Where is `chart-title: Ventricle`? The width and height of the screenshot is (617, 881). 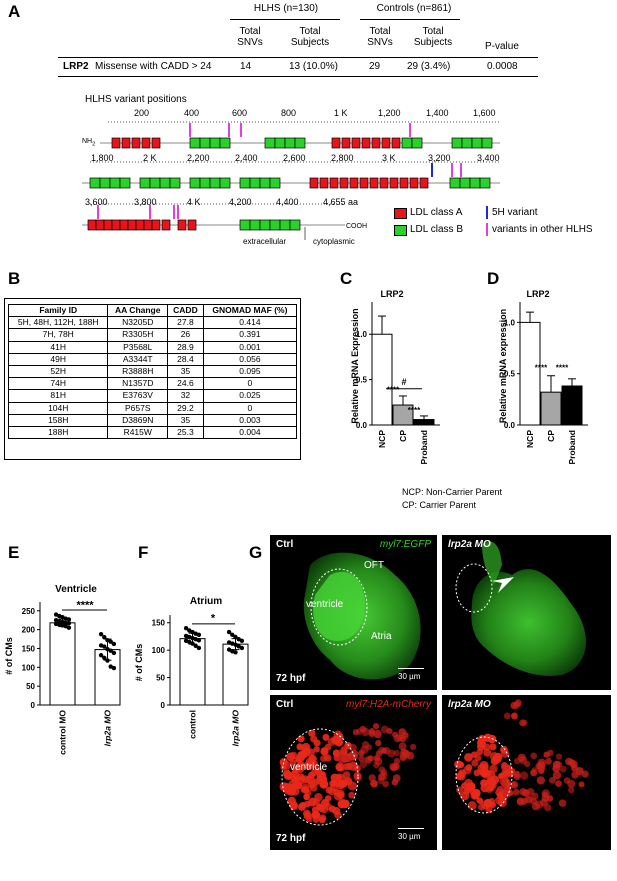 chart-title: Ventricle is located at coordinates (76, 589).